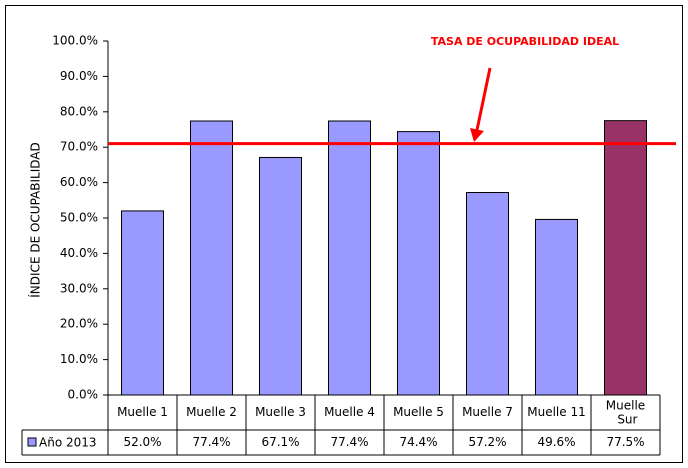 This screenshot has height=468, width=688. I want to click on data-label: 49.6%, so click(556, 442).